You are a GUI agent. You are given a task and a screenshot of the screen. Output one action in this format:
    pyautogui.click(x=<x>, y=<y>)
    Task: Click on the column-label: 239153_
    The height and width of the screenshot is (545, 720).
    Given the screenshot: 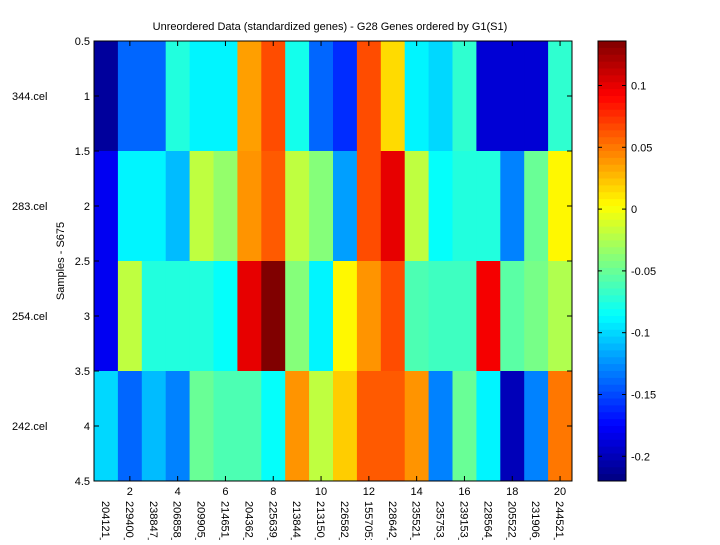 What is the action you would take?
    pyautogui.click(x=463, y=520)
    